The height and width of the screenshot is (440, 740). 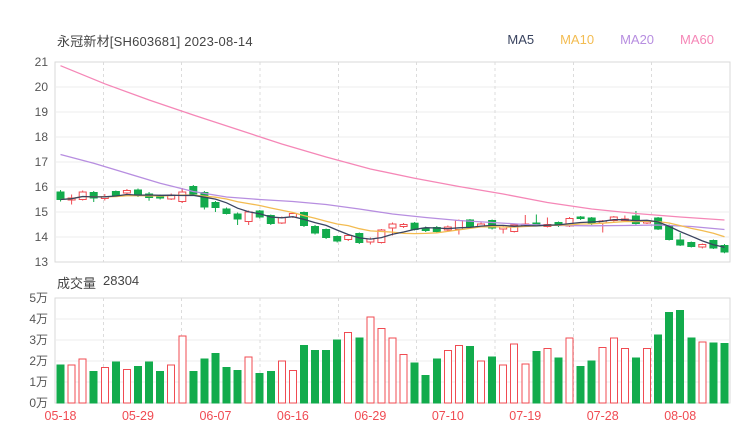 I want to click on volume-axis-tick: 2万, so click(x=38, y=361).